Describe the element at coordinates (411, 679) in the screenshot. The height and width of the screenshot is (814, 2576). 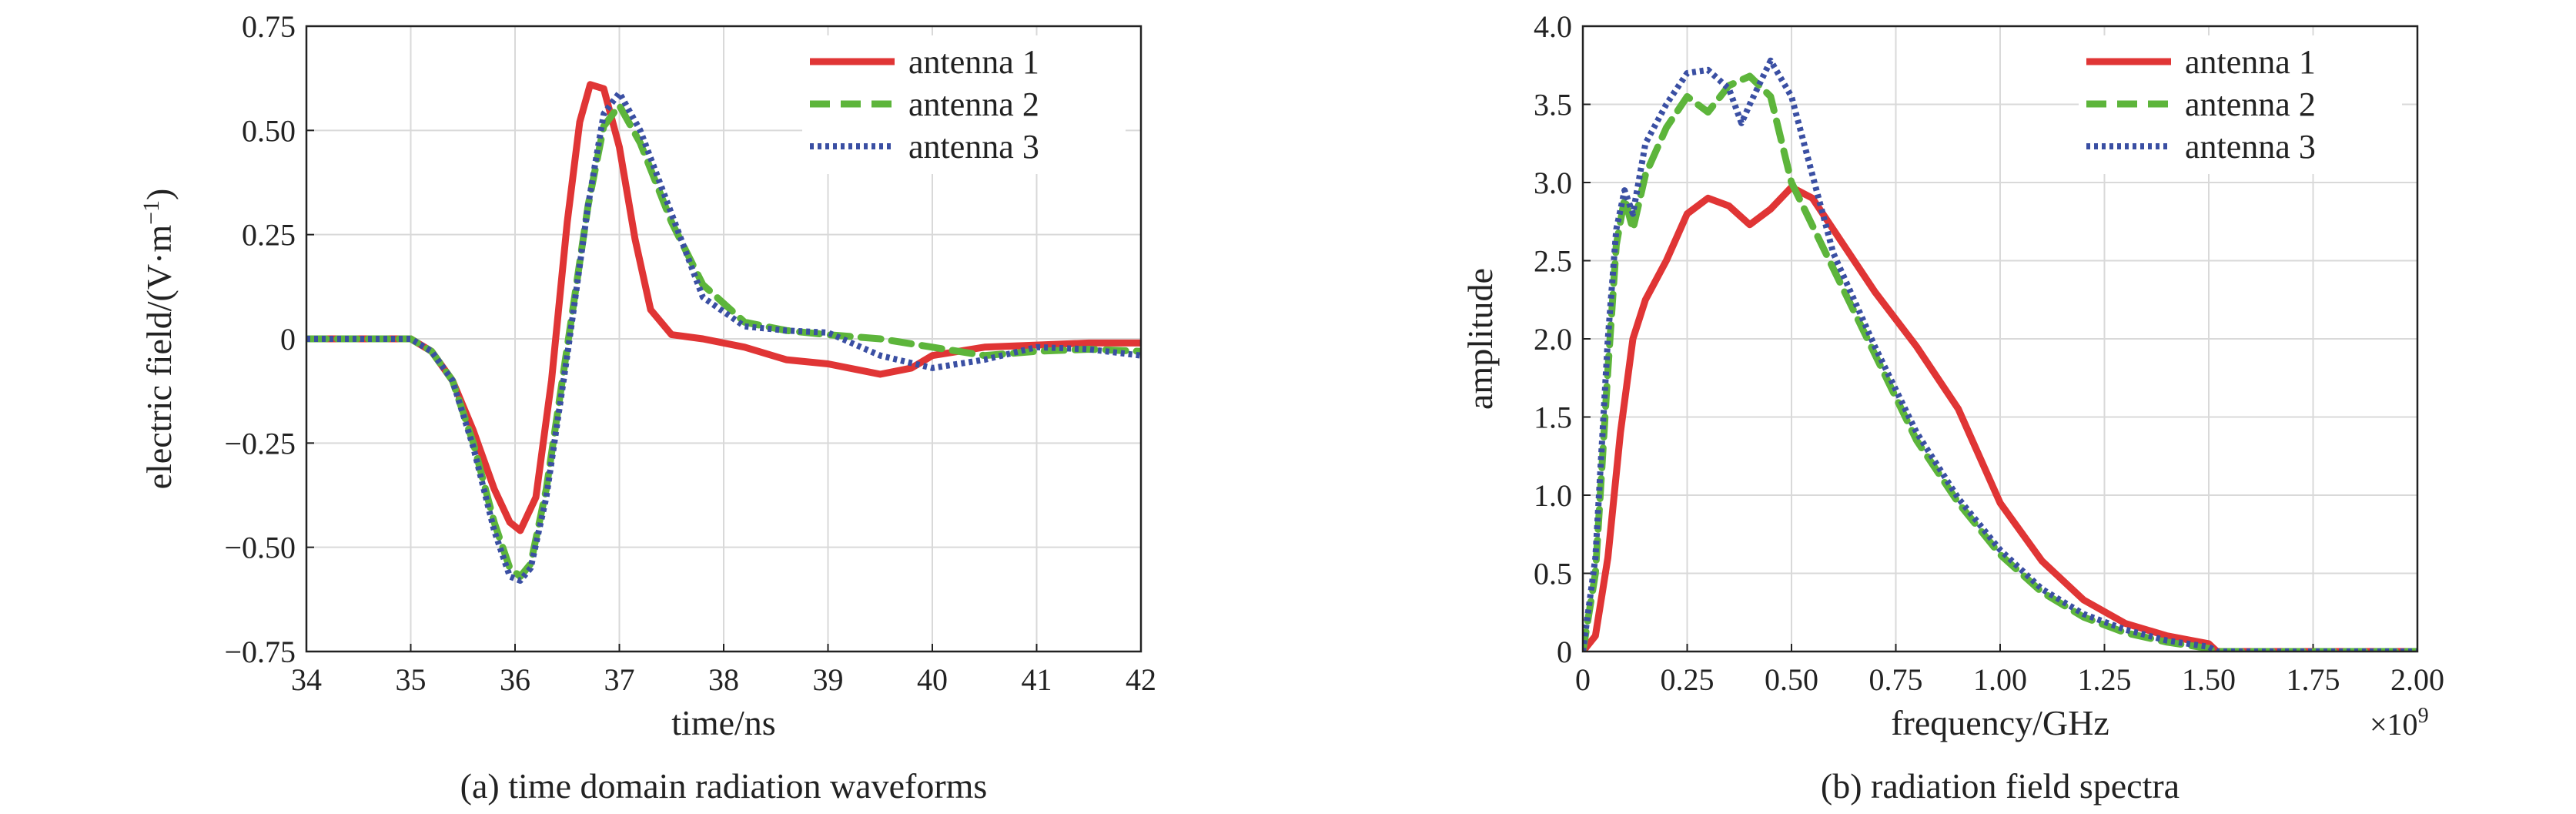
I see `x-tick-label: 35` at that location.